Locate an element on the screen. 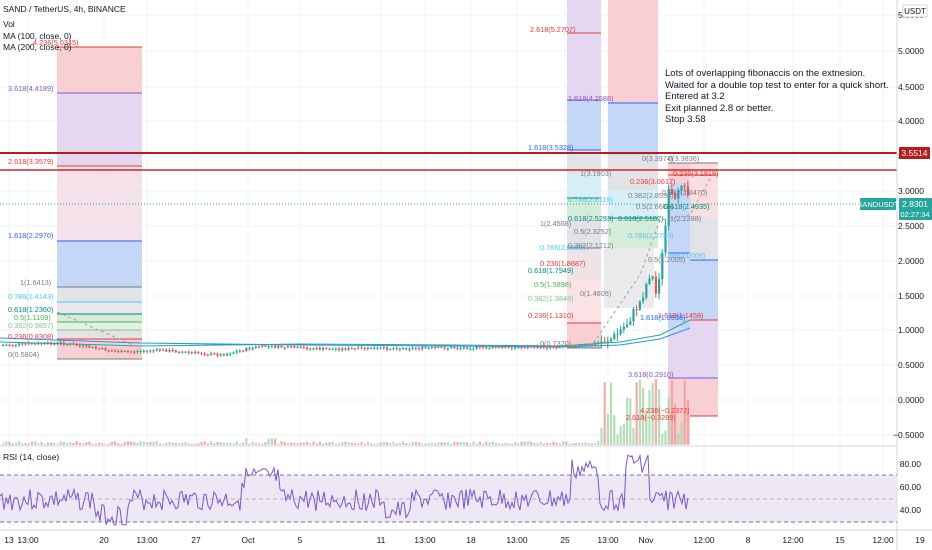  fib-level-label: 1.618(2.2970) is located at coordinates (30, 235).